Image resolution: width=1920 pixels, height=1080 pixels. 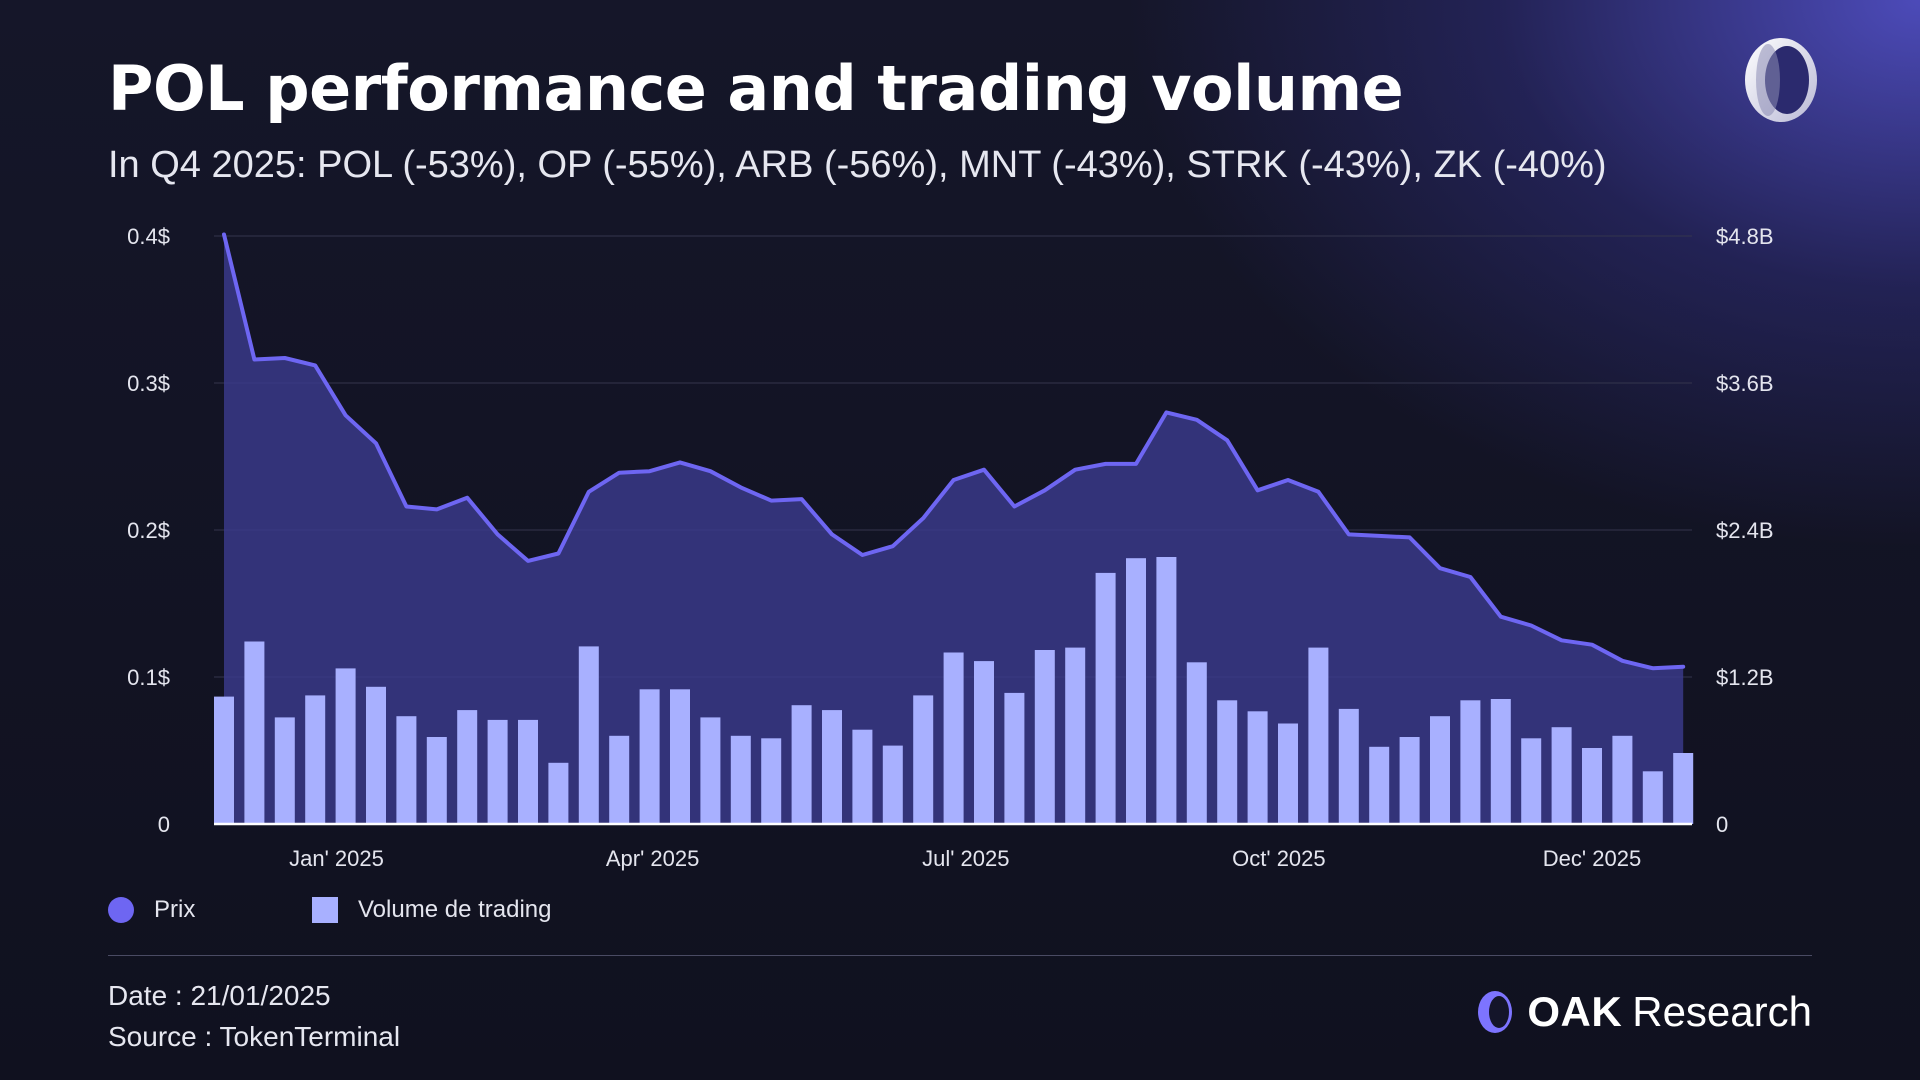 What do you see at coordinates (455, 909) in the screenshot?
I see `legend-volume-label: Volume de trading` at bounding box center [455, 909].